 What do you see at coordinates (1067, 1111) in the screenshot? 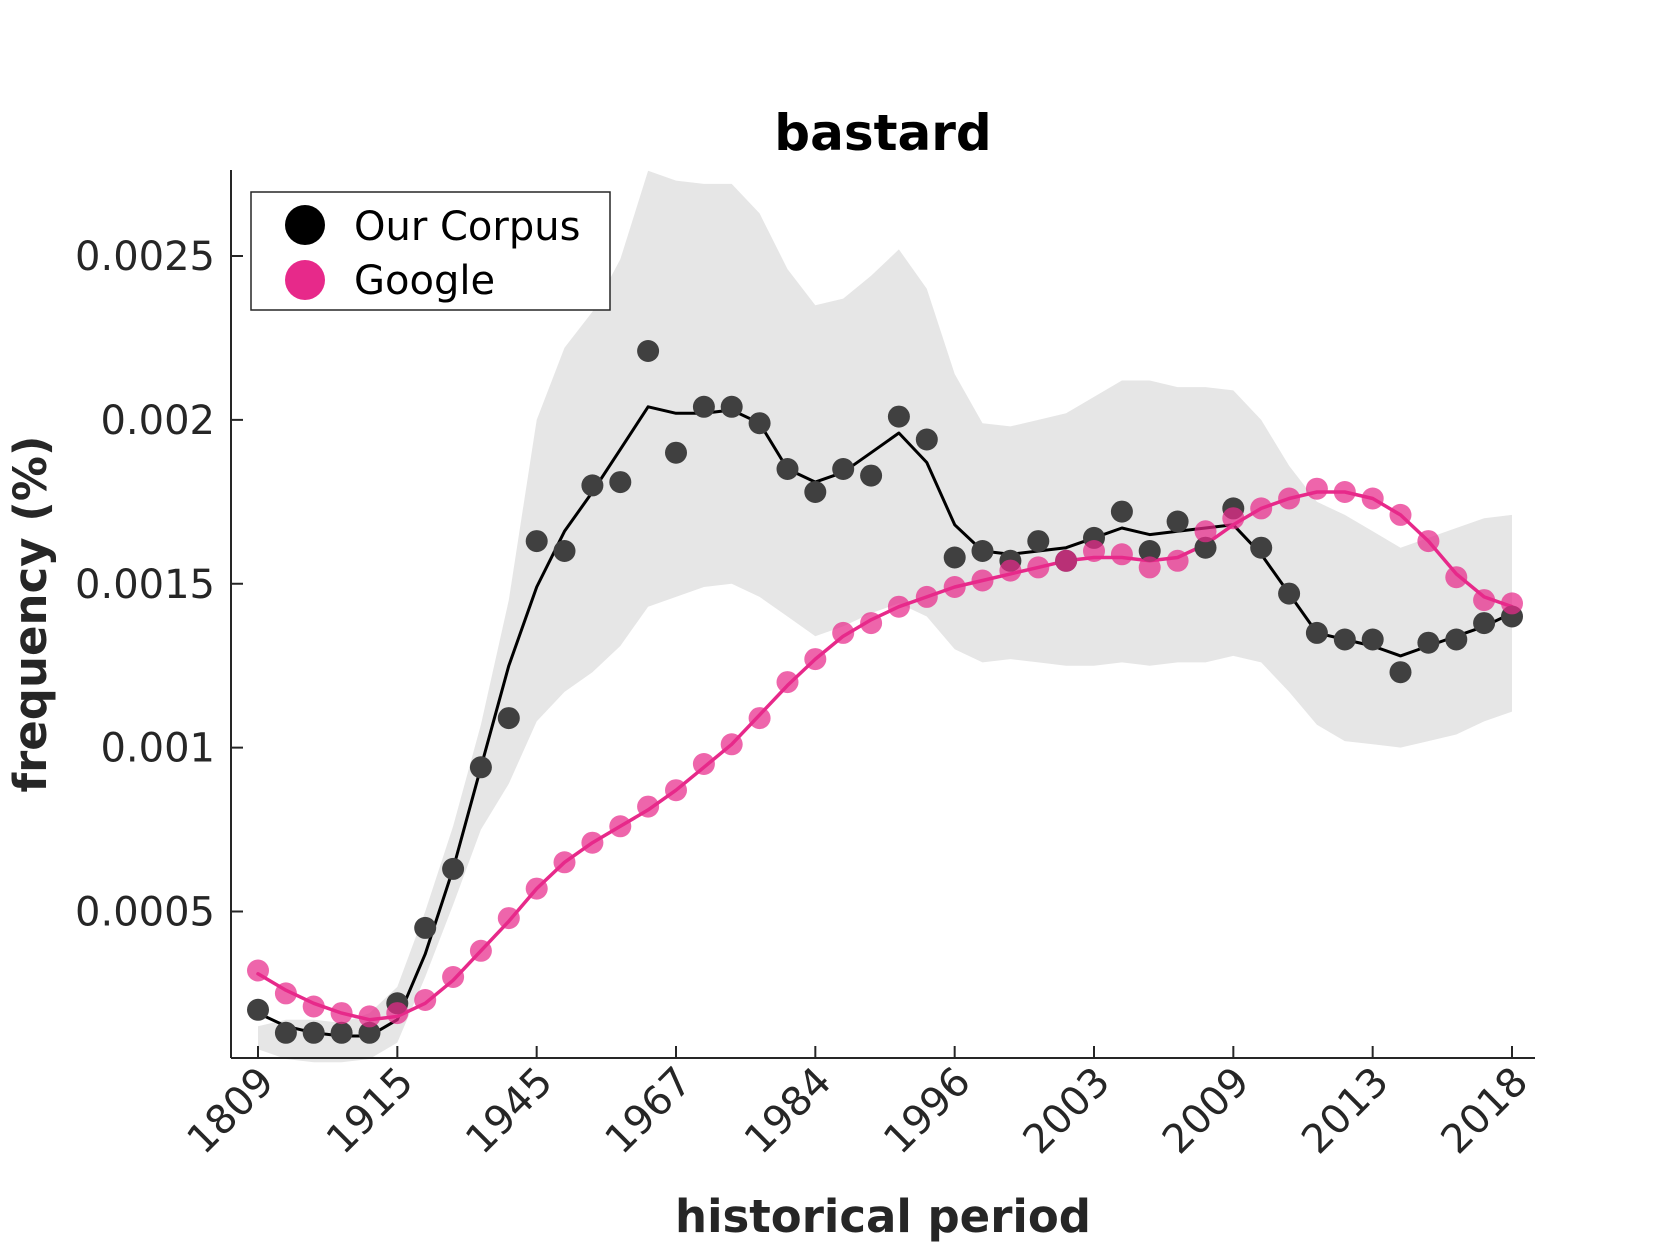
I see `x-tick-label: 2003` at bounding box center [1067, 1111].